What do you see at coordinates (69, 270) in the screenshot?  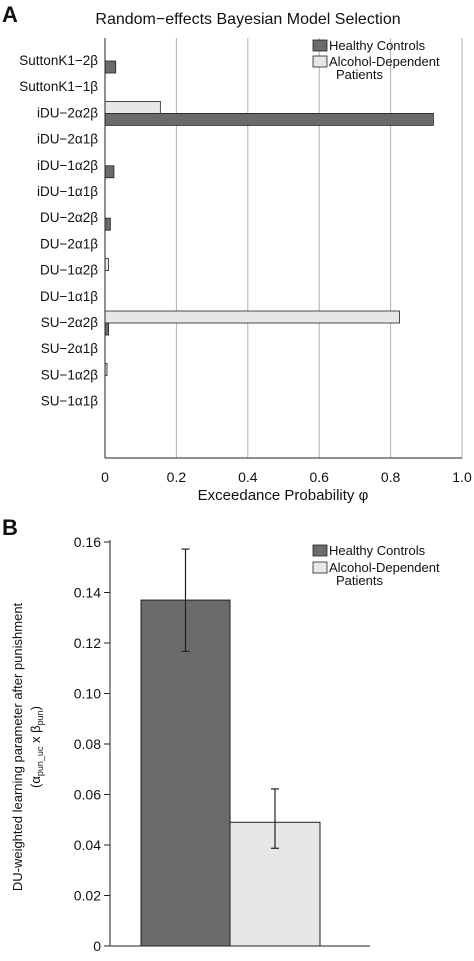 I see `category-label-a: DU−1α2β` at bounding box center [69, 270].